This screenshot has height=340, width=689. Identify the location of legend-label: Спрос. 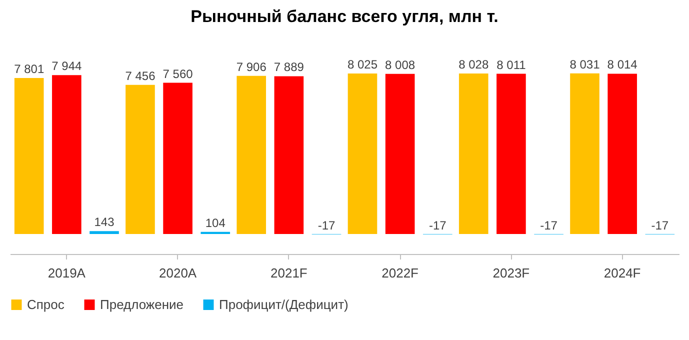
(46, 304).